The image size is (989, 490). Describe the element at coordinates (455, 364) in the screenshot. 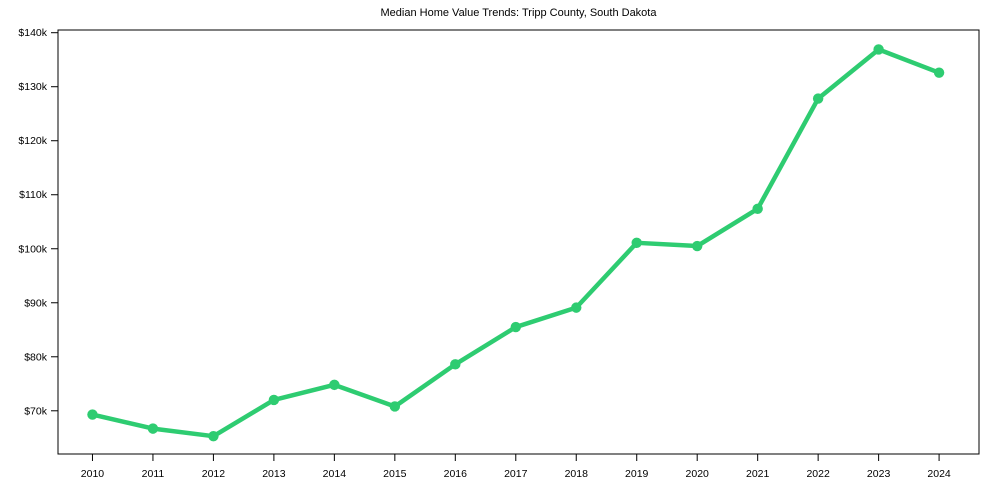

I see `data-point-2016` at that location.